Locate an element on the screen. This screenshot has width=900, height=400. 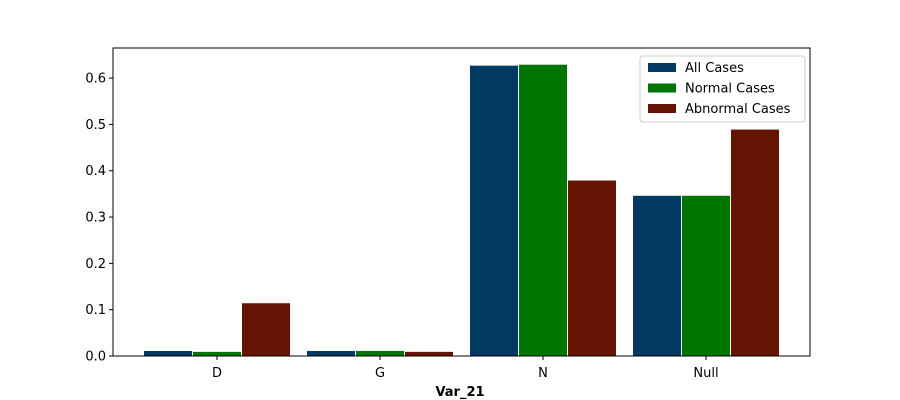
y-tick-label: 0.1 is located at coordinates (95, 310).